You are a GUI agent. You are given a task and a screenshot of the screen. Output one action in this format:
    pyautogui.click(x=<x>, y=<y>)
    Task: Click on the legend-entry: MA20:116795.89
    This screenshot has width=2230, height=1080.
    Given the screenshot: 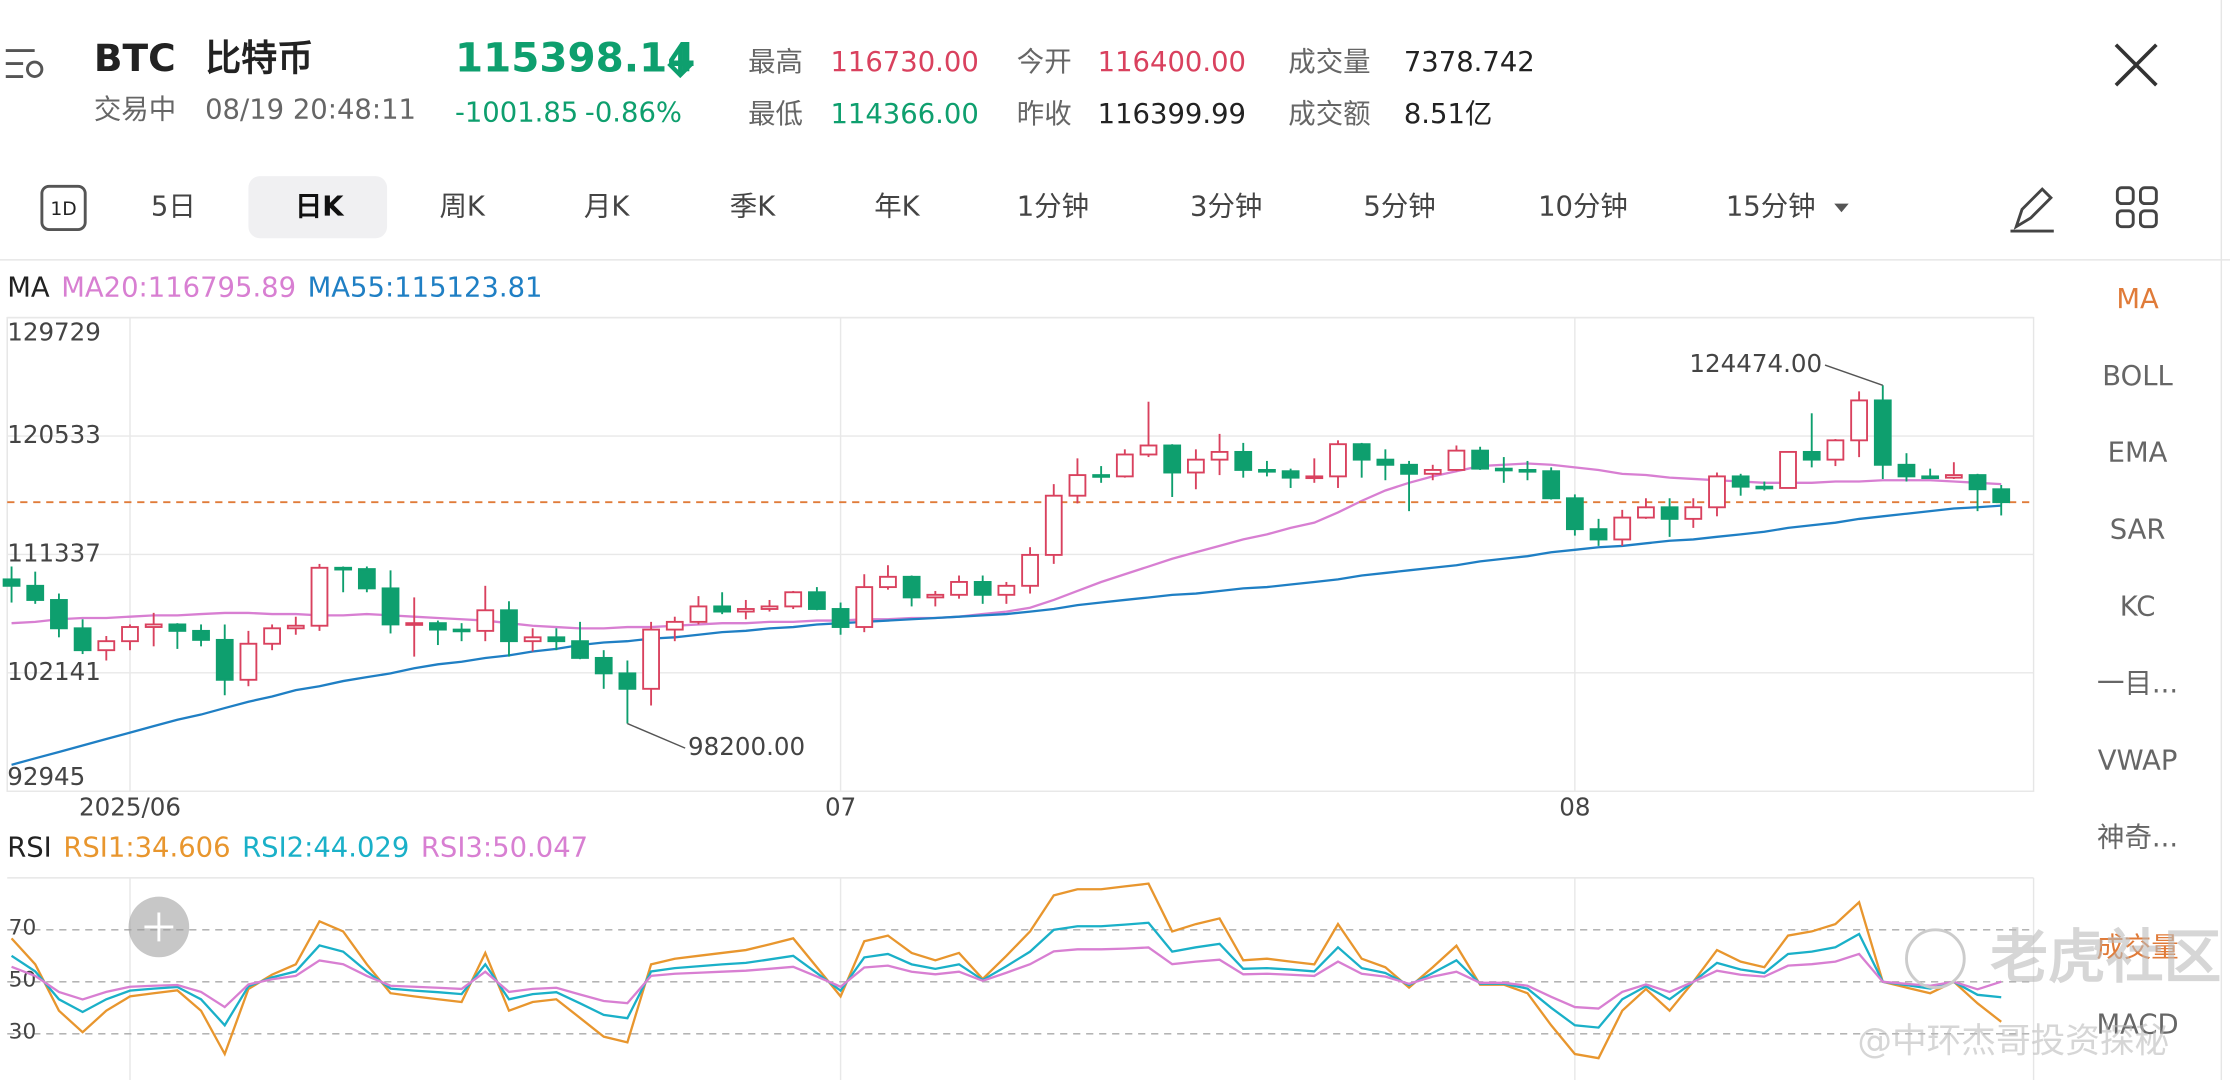 What is the action you would take?
    pyautogui.click(x=178, y=287)
    